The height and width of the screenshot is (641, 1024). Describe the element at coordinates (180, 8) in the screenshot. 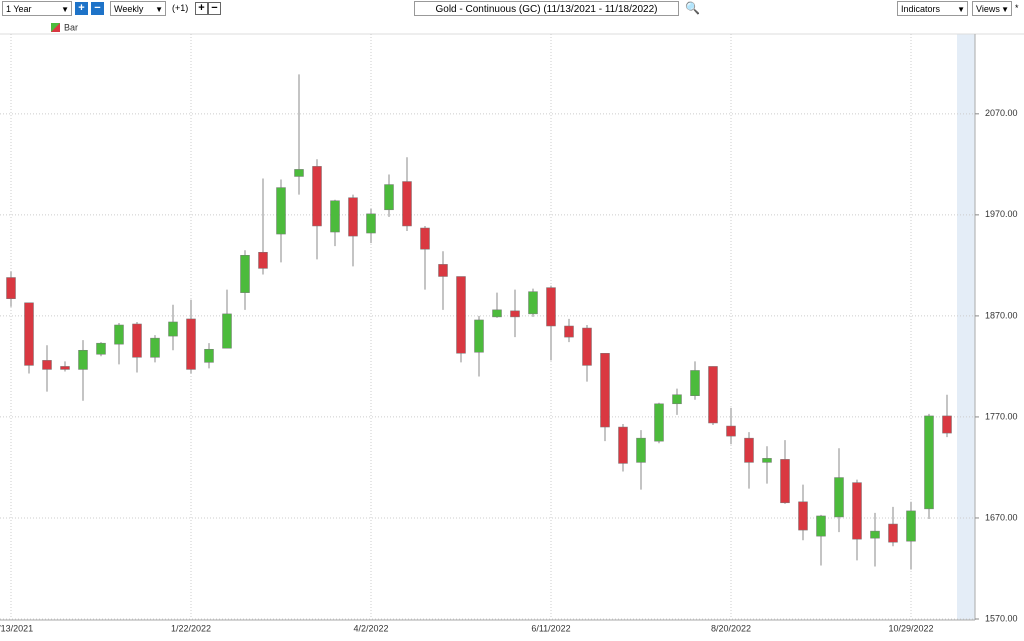

I see `offset: (+1)` at that location.